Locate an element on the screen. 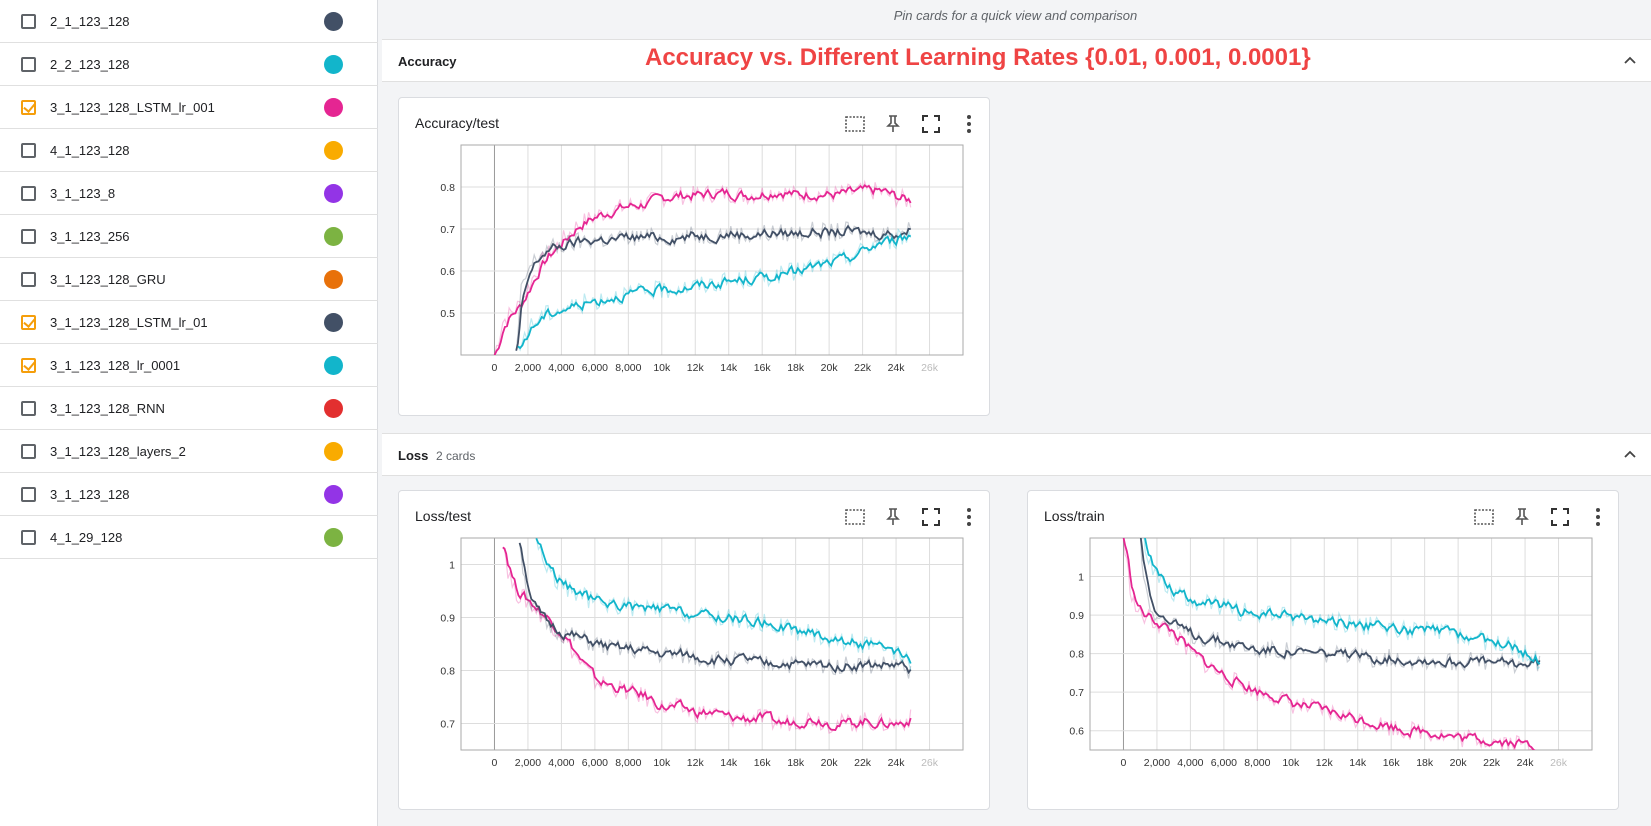 The width and height of the screenshot is (1651, 826). chart-title: Accuracy/test is located at coordinates (457, 123).